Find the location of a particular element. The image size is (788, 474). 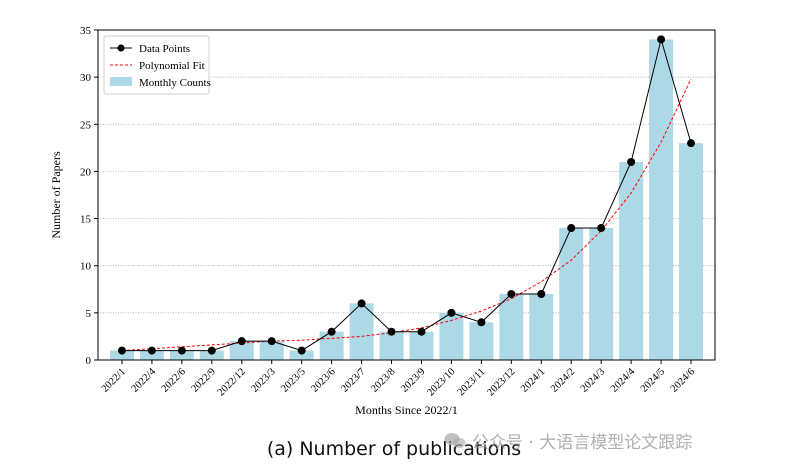

legend-data-points: Data Points is located at coordinates (164, 49).